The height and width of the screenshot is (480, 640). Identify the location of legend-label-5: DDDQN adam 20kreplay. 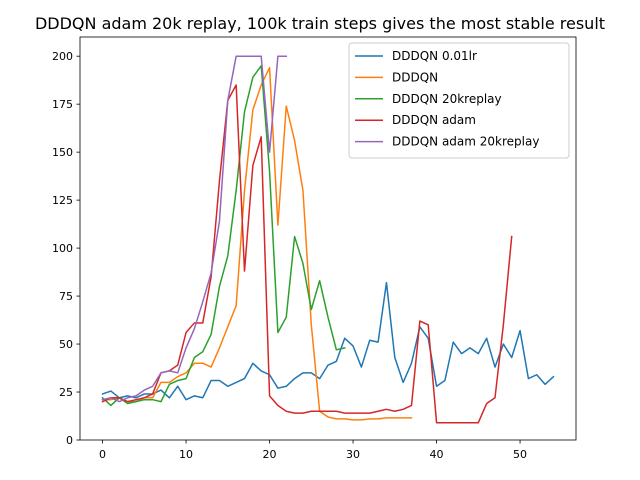
(465, 142).